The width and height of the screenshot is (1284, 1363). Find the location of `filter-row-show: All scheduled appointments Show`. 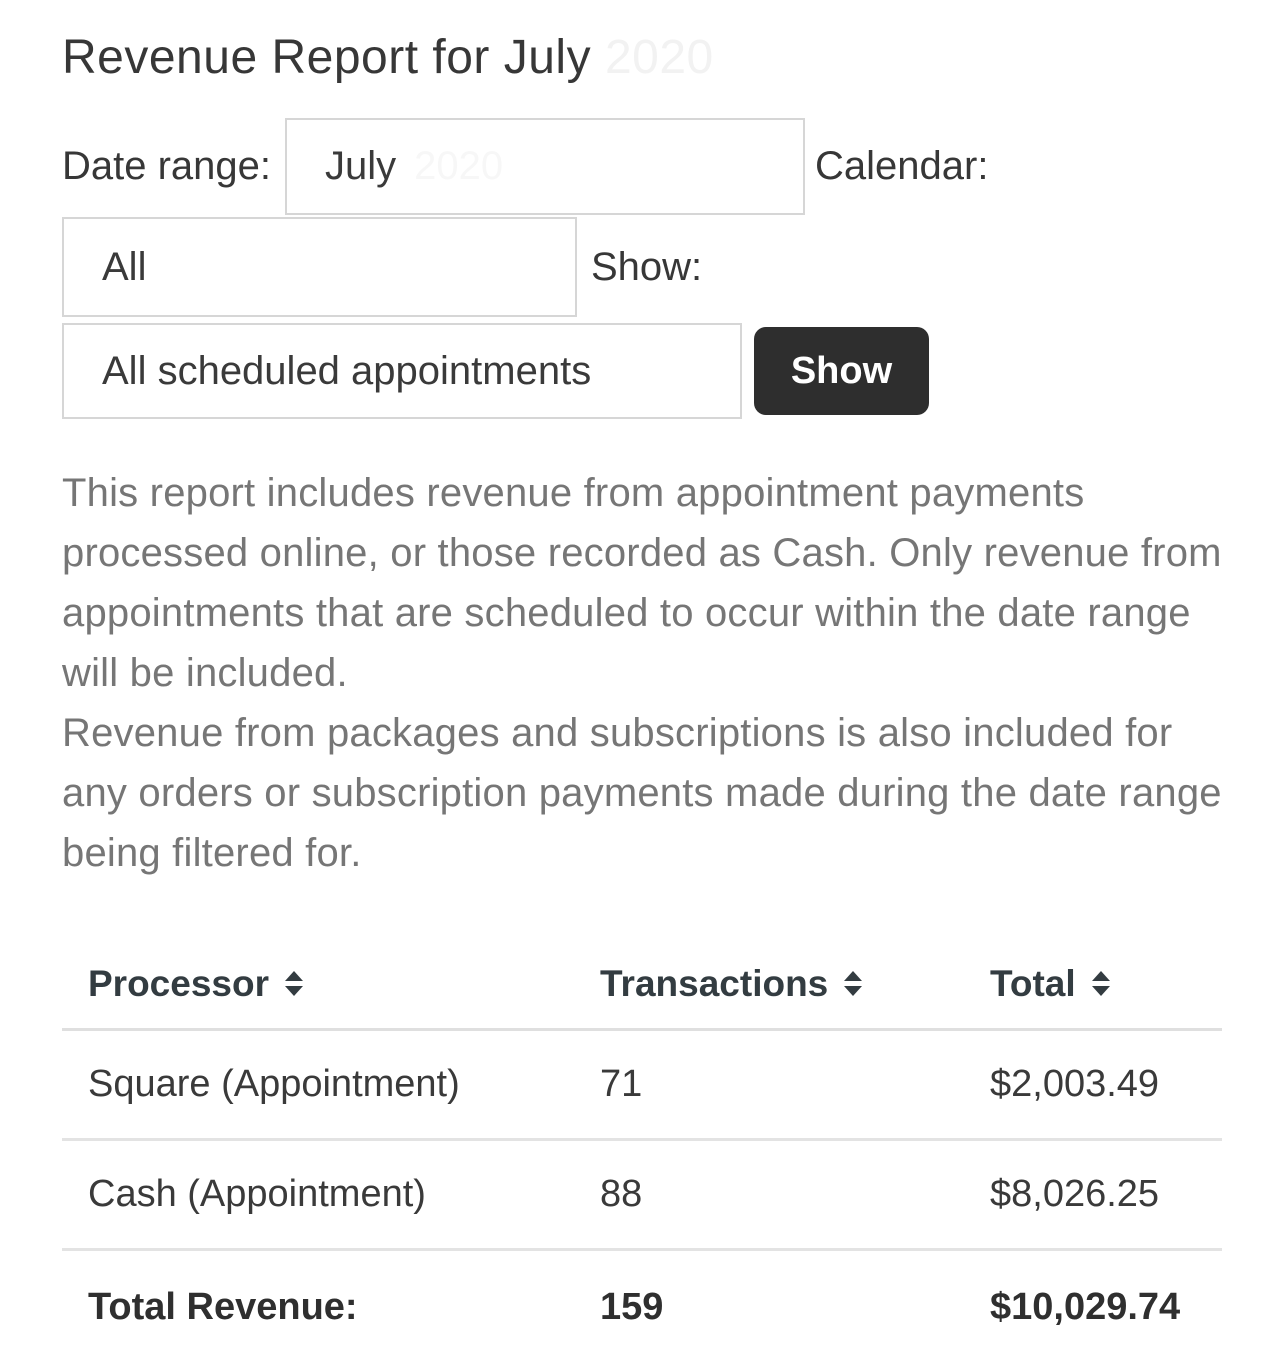

filter-row-show: All scheduled appointments Show is located at coordinates (642, 371).